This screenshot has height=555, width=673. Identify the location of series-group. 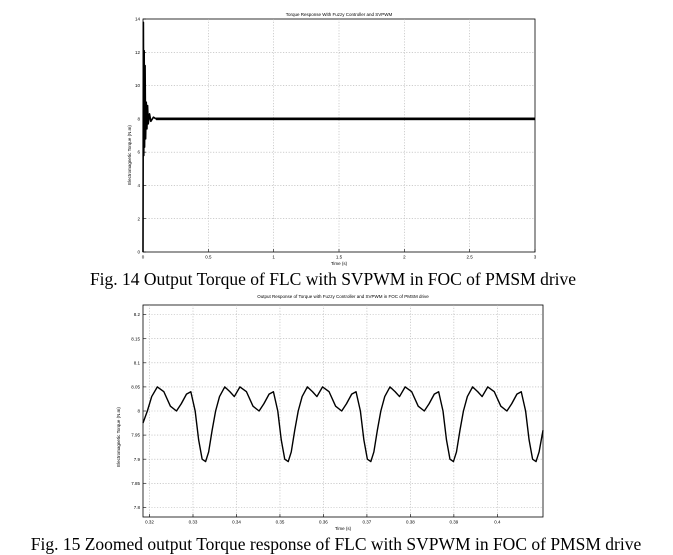
(343, 424).